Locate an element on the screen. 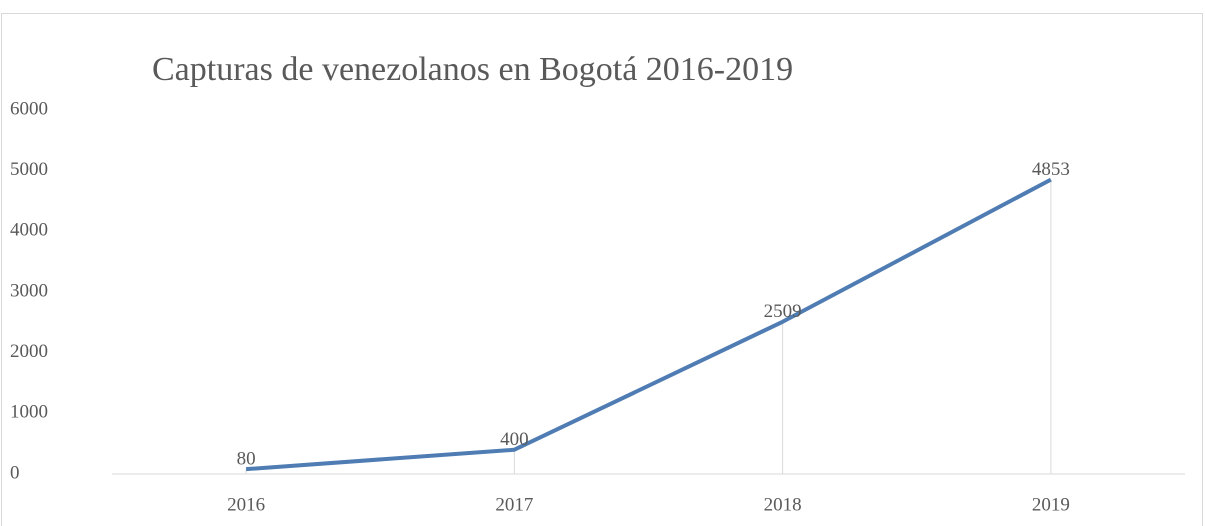 The width and height of the screenshot is (1205, 526). x-tick-label: 2017 is located at coordinates (514, 504).